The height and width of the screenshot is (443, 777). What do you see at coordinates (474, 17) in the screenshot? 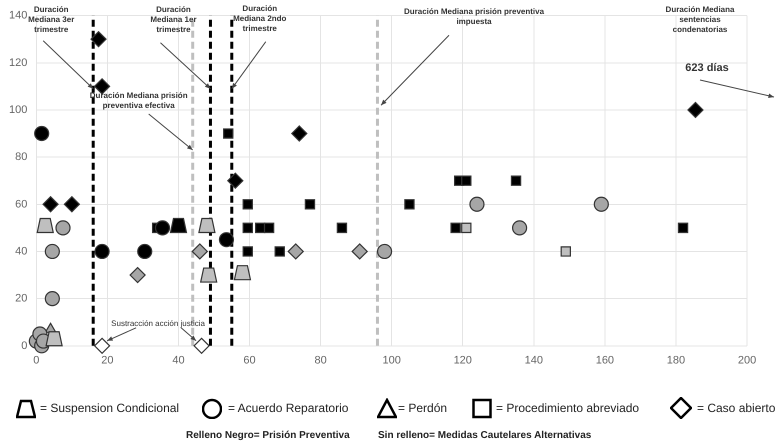
I see `annotation: Duración Mediana prisión preventiva impuesta` at bounding box center [474, 17].